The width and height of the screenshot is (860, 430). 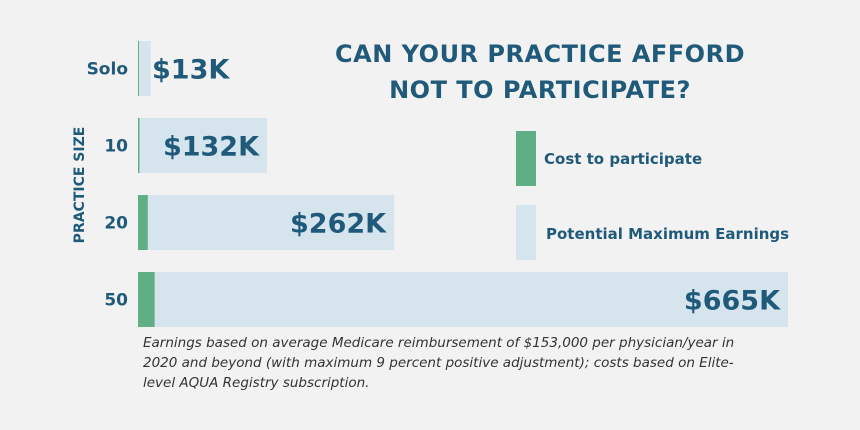 What do you see at coordinates (540, 90) in the screenshot?
I see `title-line-2: NOT TO PARTICIPATE?` at bounding box center [540, 90].